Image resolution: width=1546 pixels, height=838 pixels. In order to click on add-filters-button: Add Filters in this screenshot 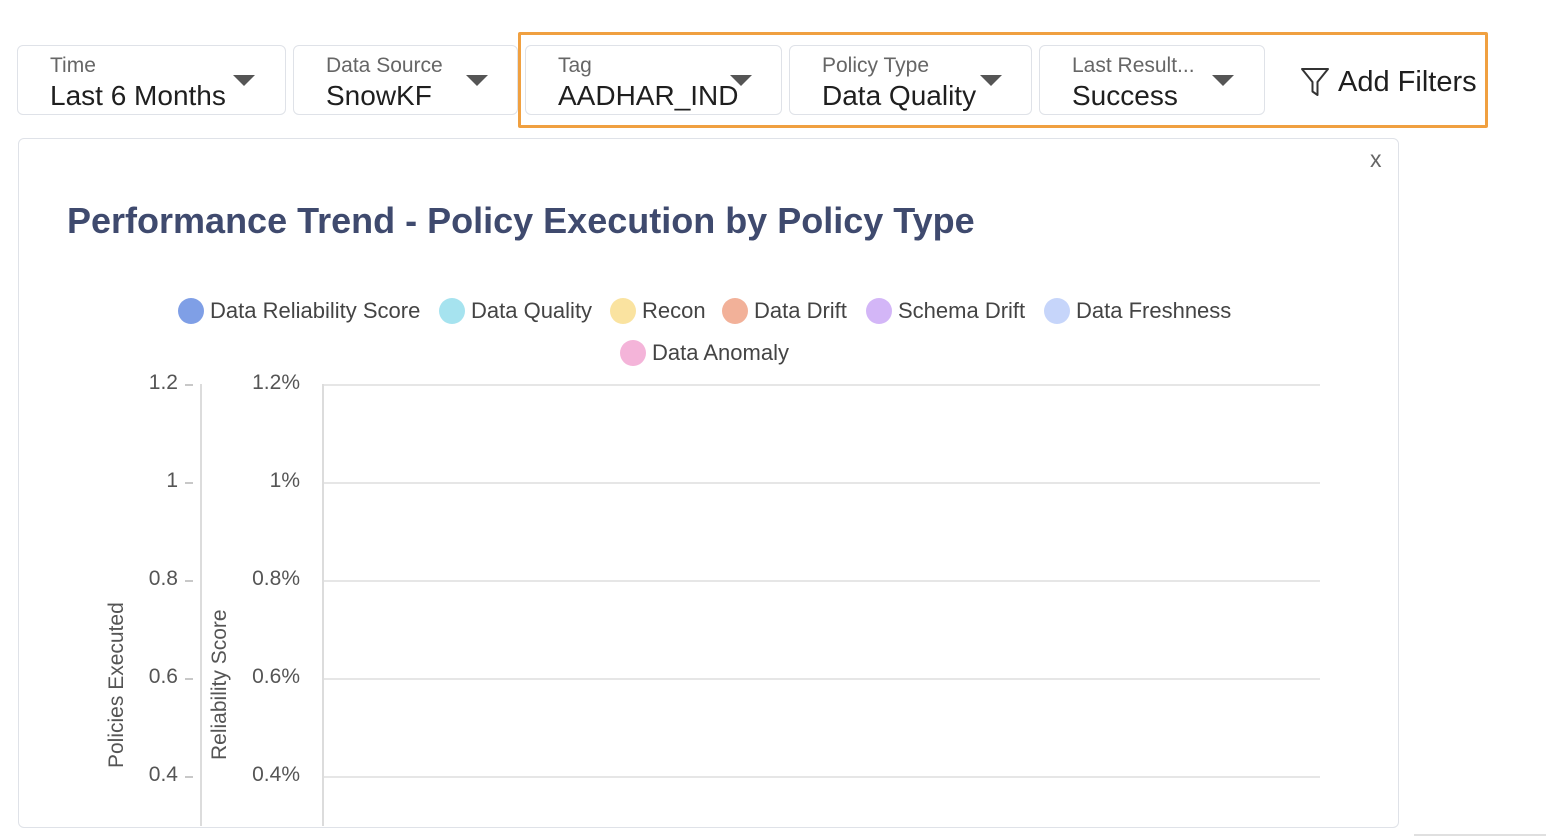, I will do `click(1388, 82)`.